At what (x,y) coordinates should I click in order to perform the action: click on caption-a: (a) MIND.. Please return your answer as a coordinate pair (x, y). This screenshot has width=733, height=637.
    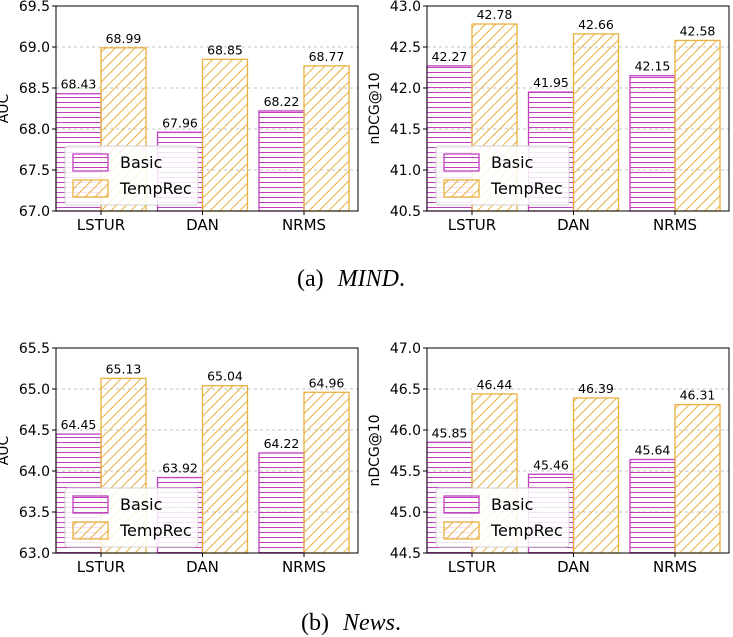
    Looking at the image, I should click on (351, 279).